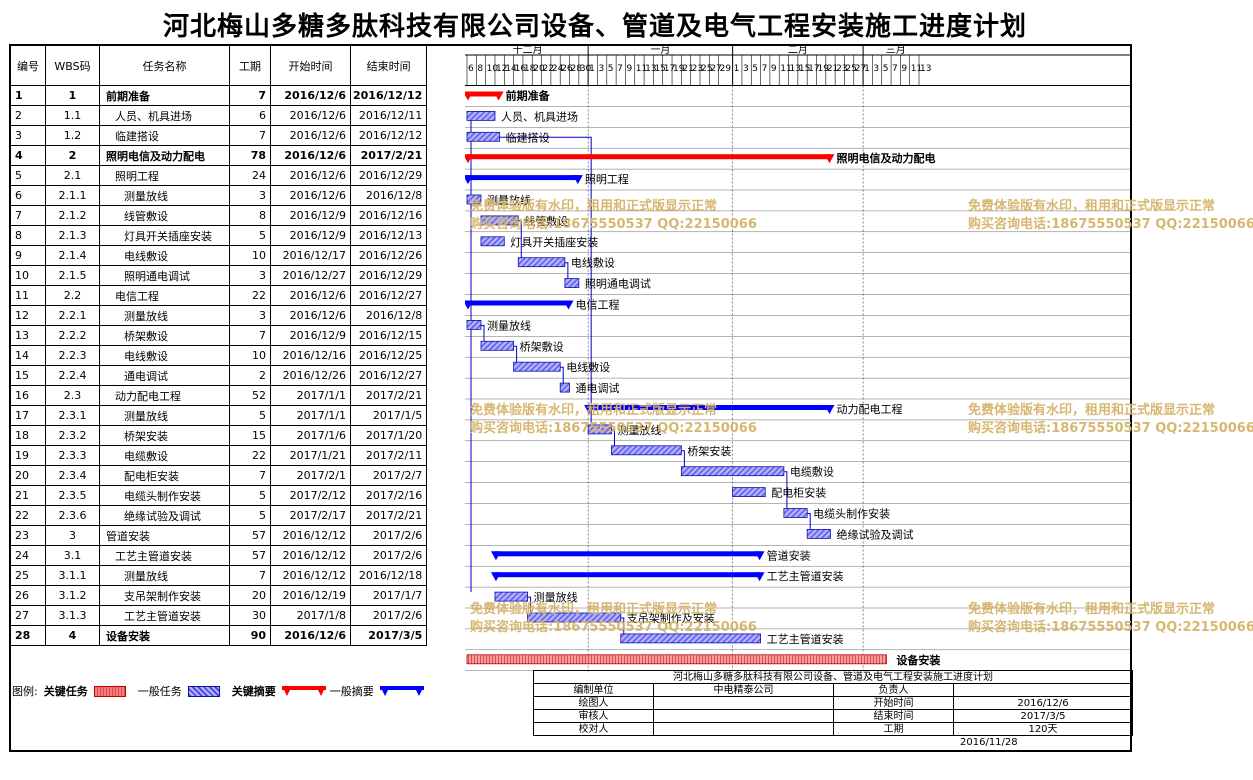 This screenshot has height=780, width=1253. Describe the element at coordinates (28, 275) in the screenshot. I see `task-no: 10` at that location.